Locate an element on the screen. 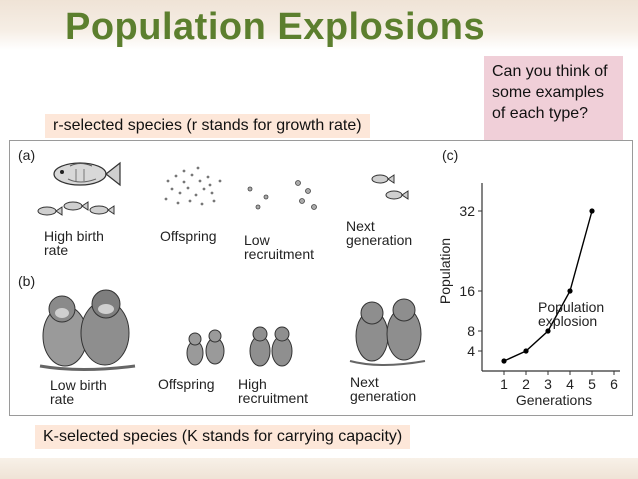  panel-c-letter: (c) is located at coordinates (450, 155).